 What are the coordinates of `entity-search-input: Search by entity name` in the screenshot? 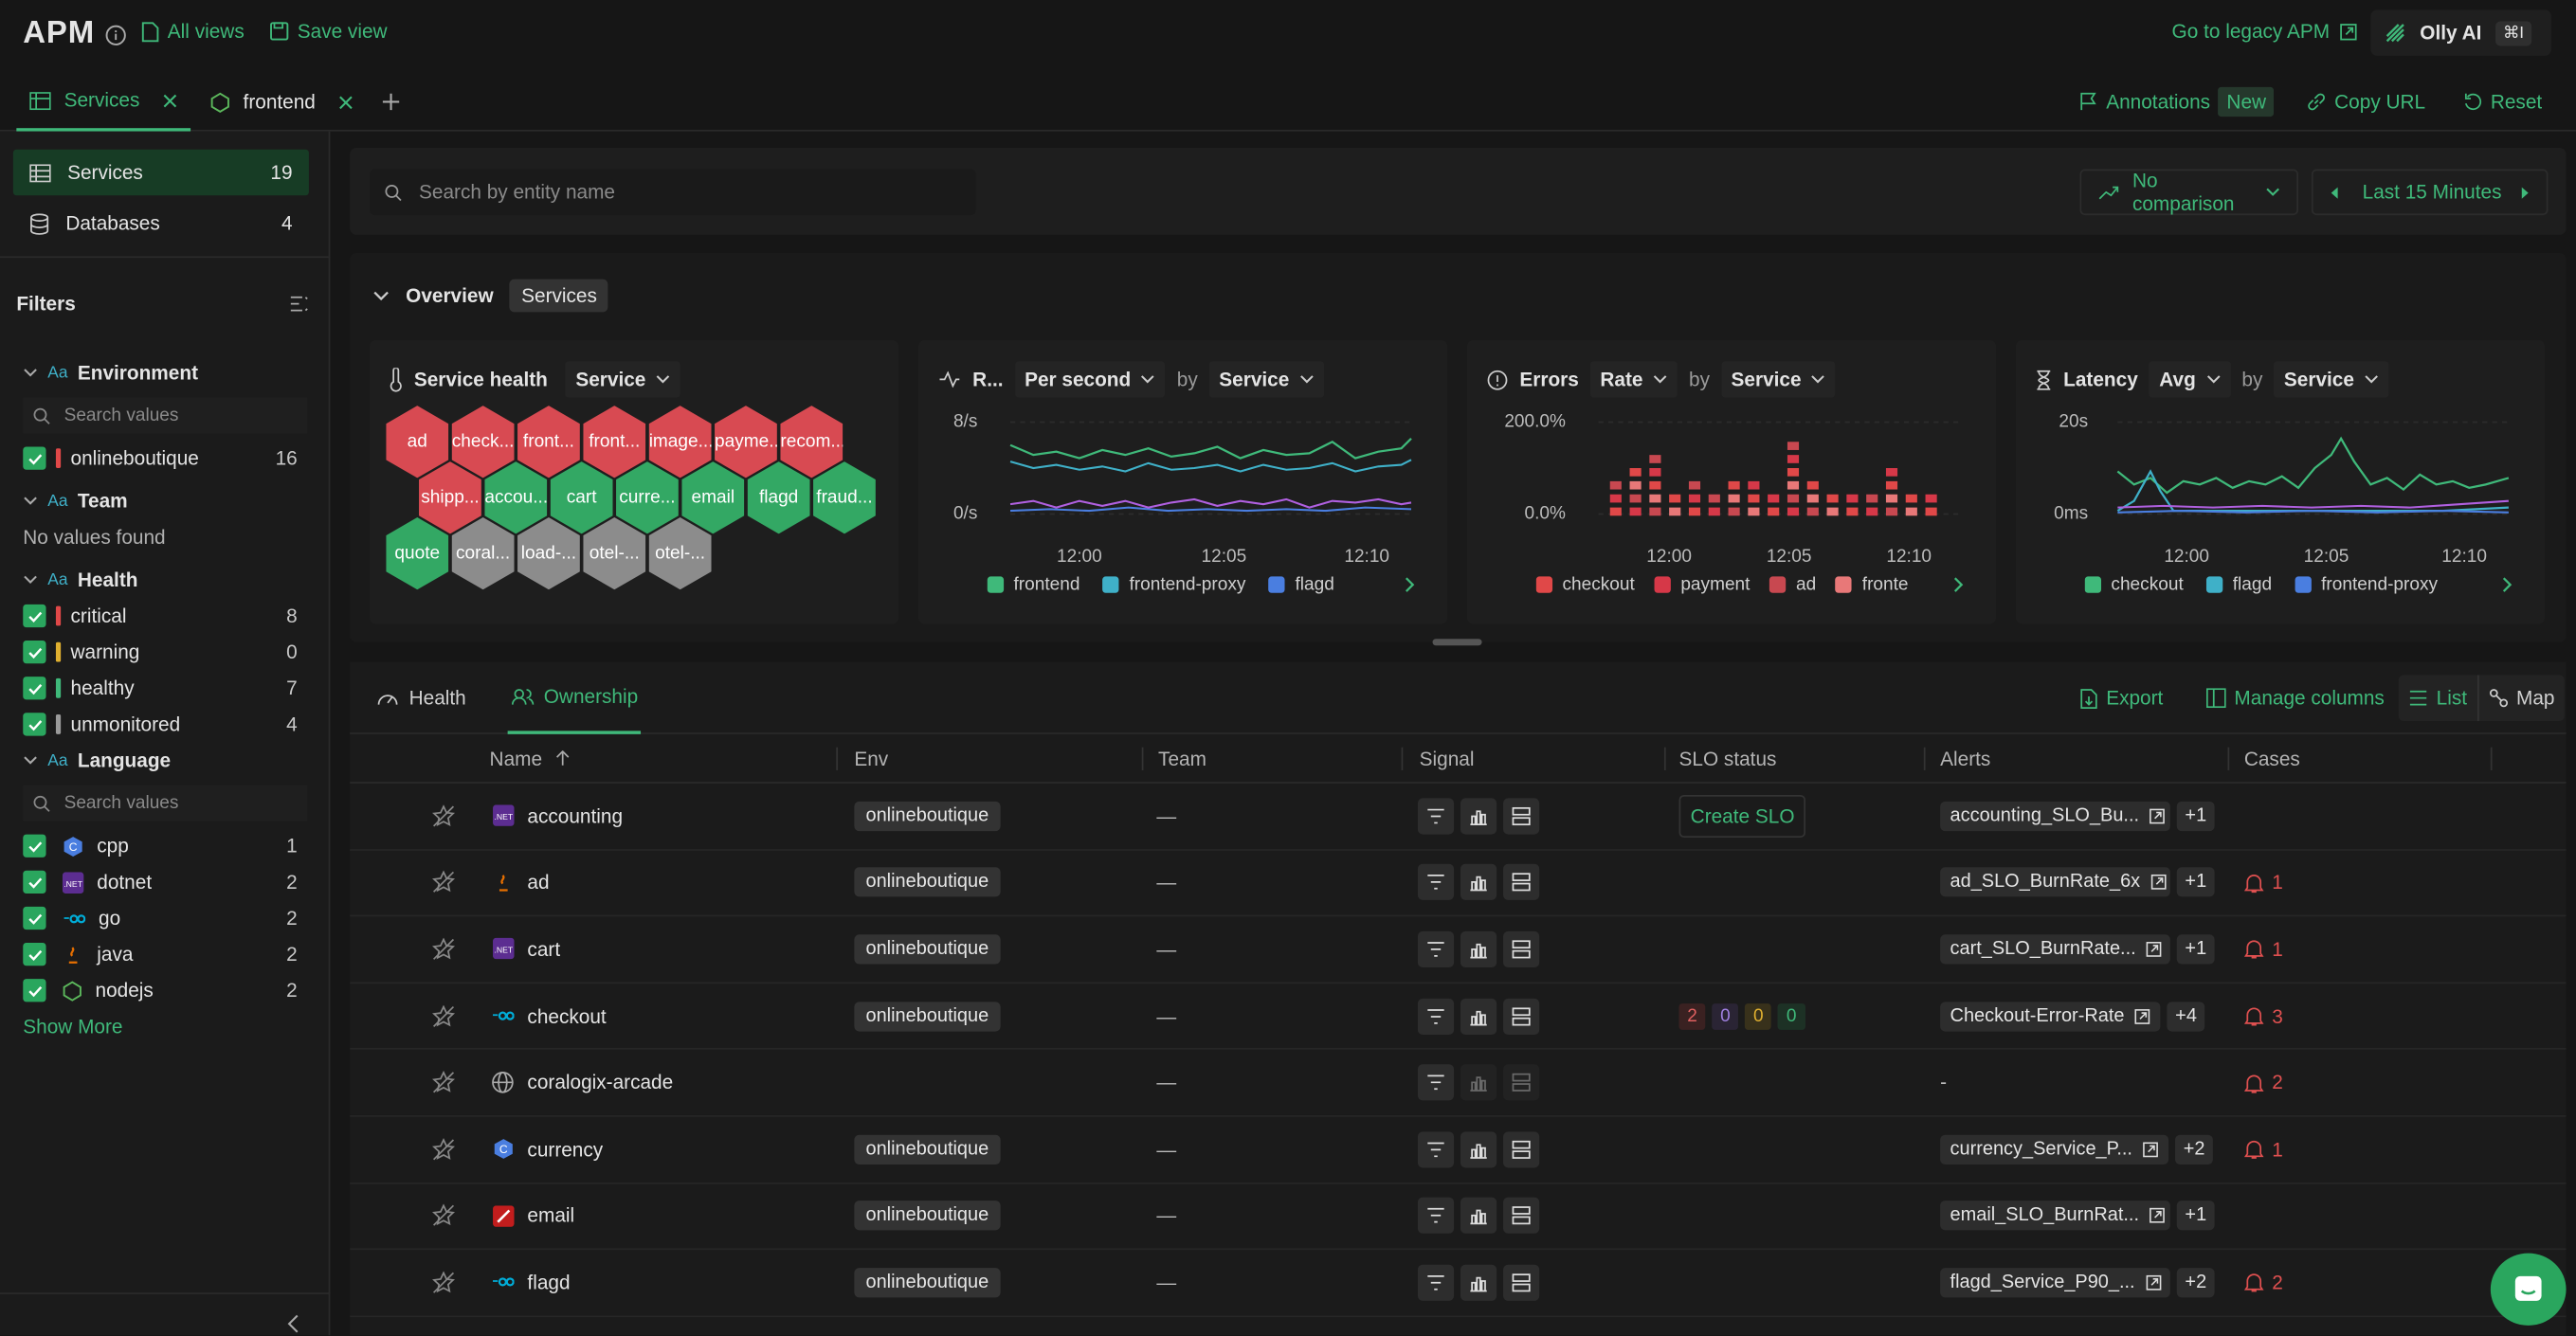 It's located at (673, 193).